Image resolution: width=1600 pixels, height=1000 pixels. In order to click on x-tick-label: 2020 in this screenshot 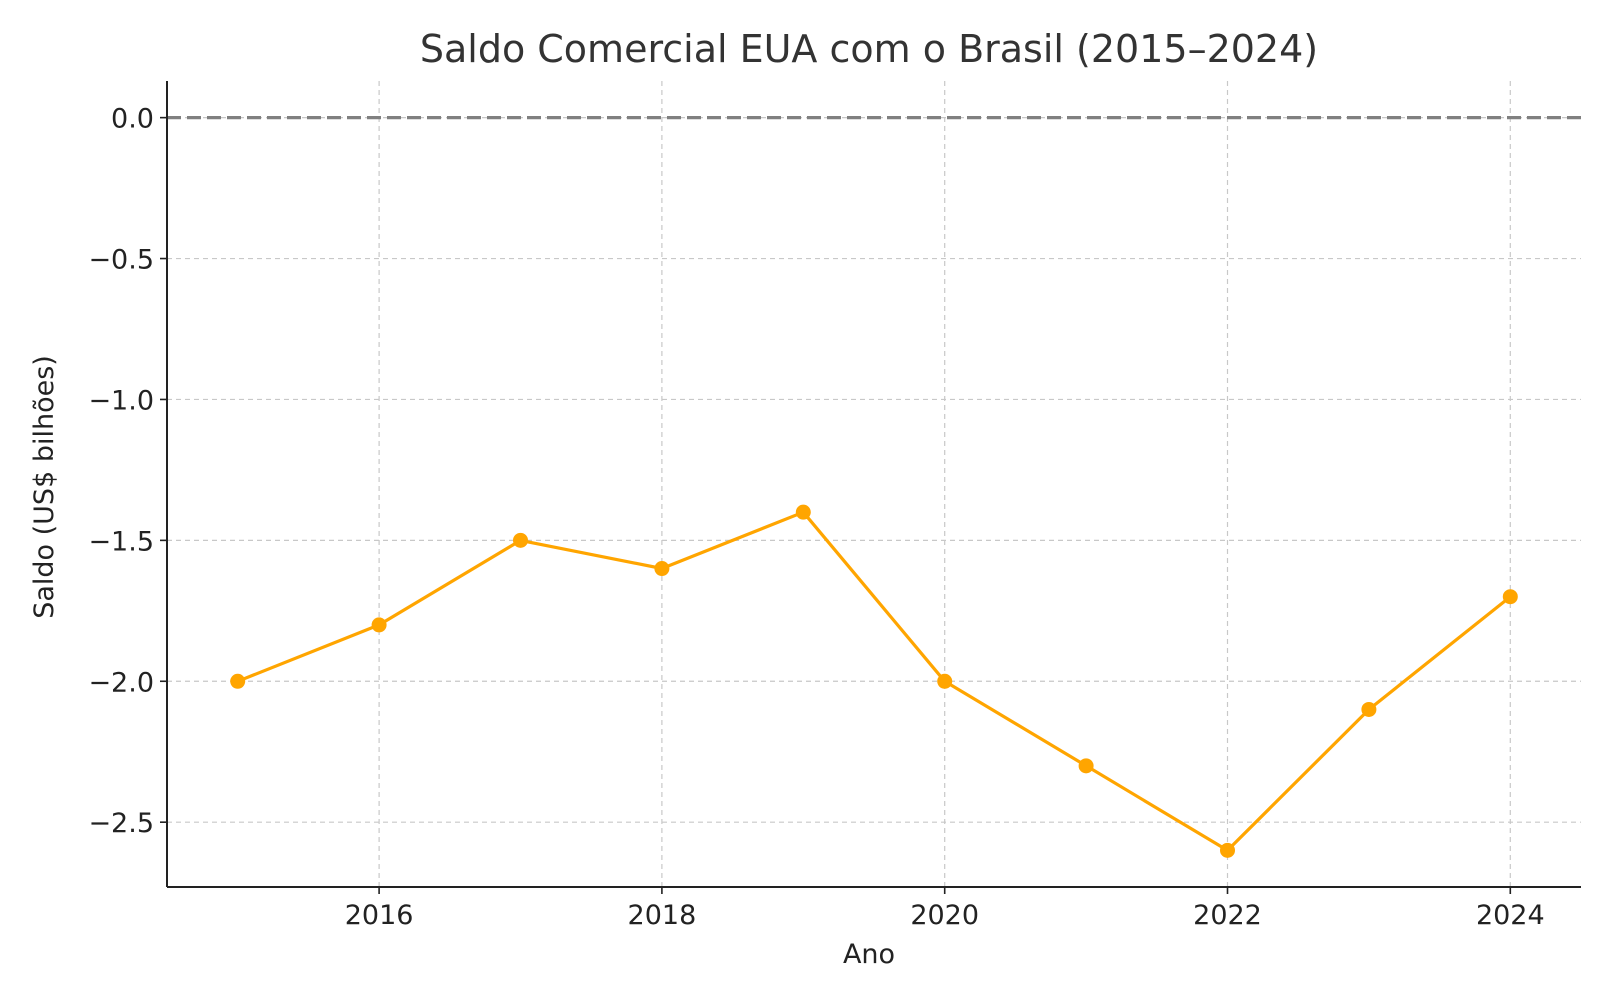, I will do `click(944, 915)`.